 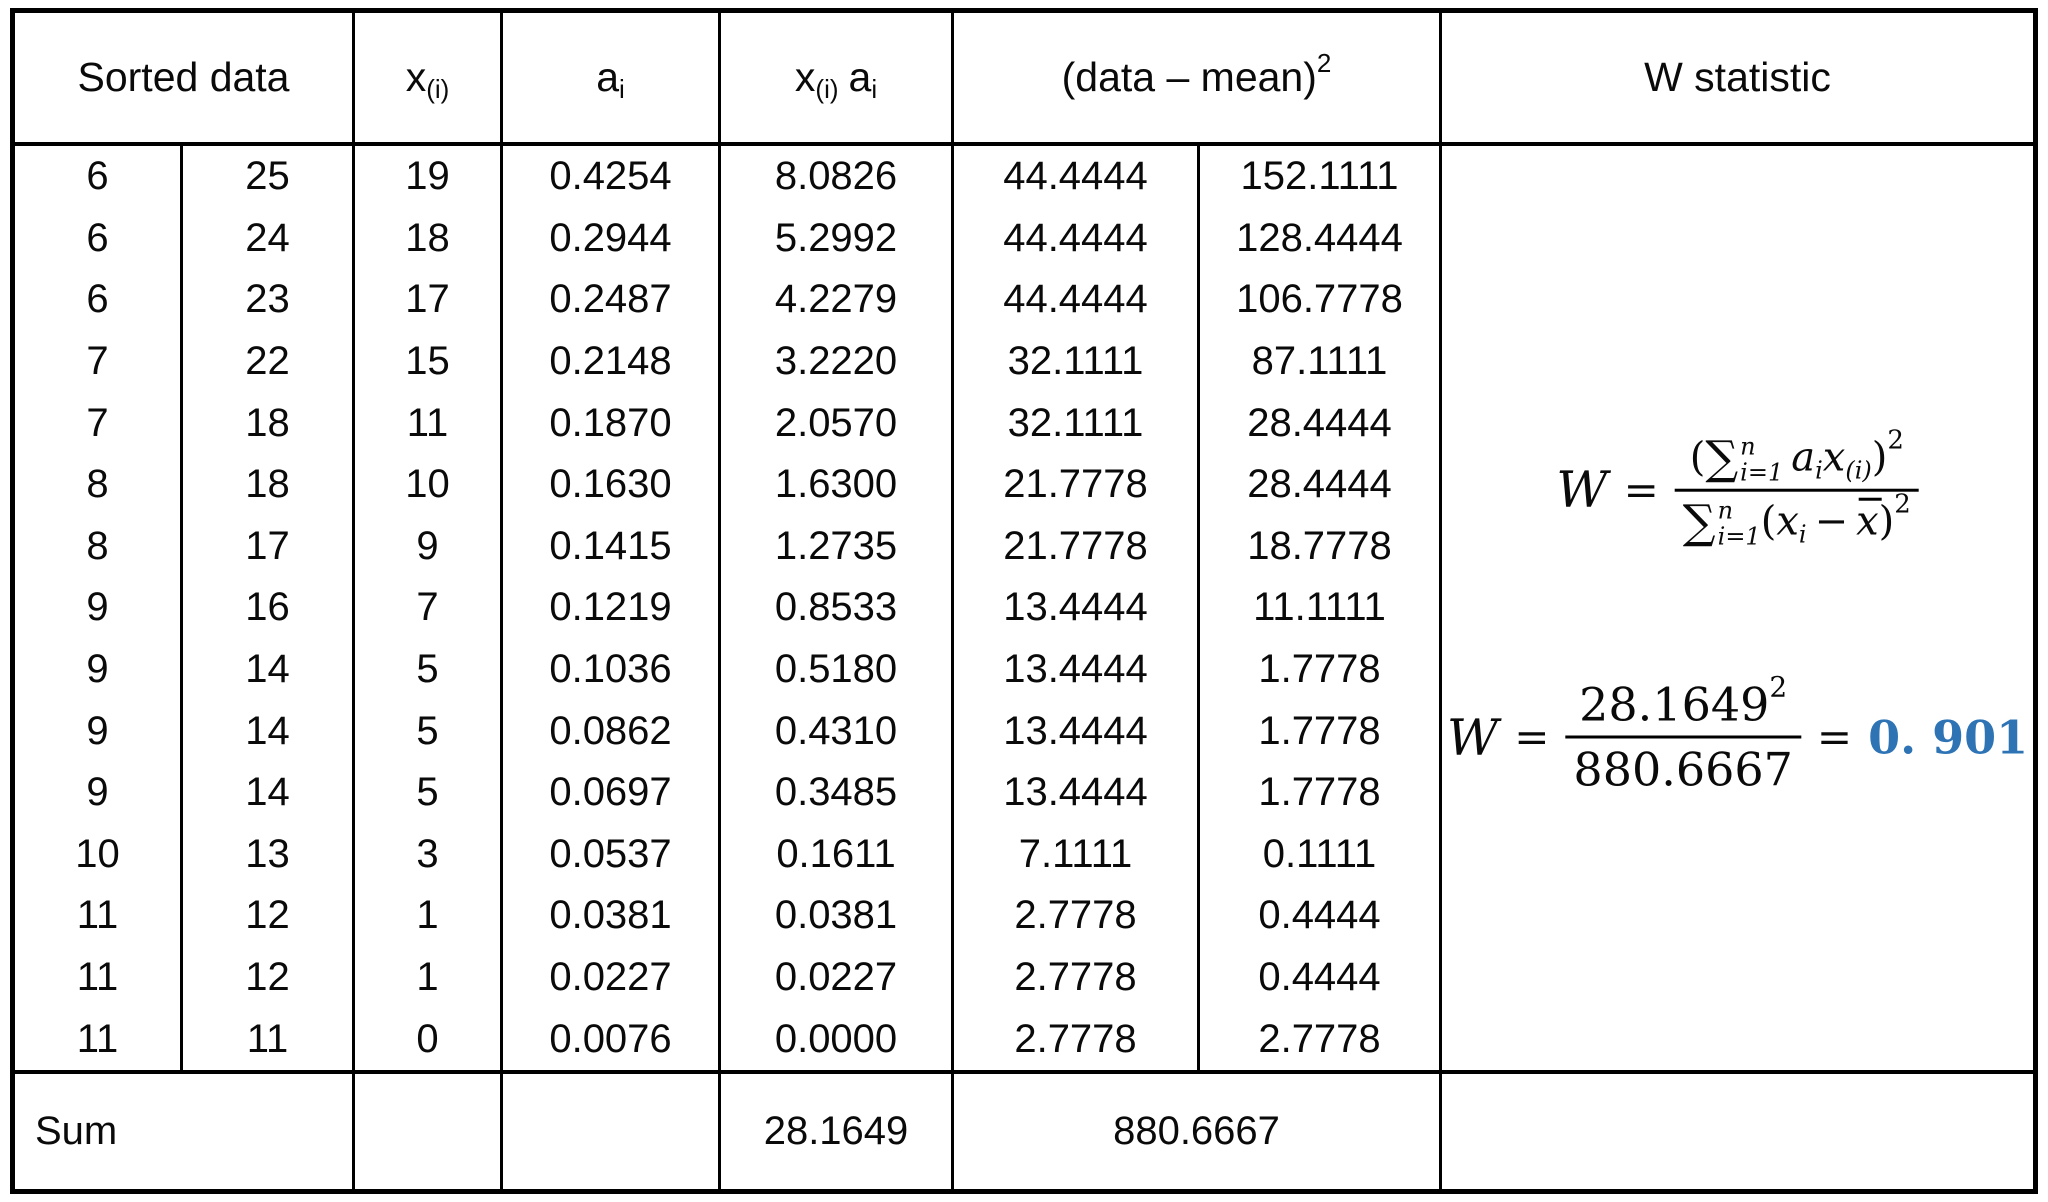 I want to click on table-cell: 3, so click(x=427, y=853).